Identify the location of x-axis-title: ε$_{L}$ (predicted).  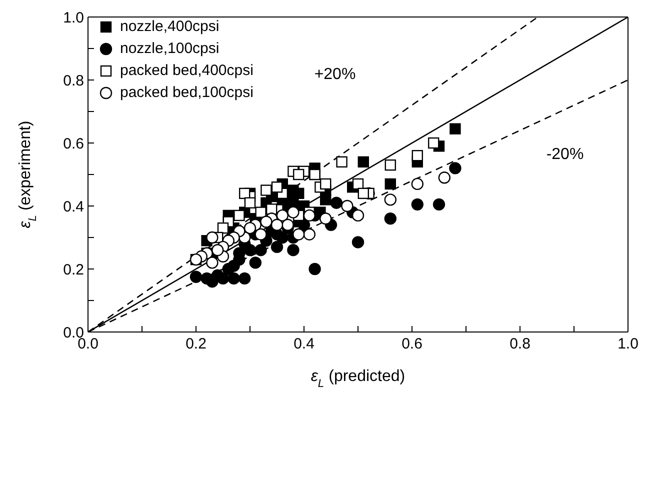
(358, 379).